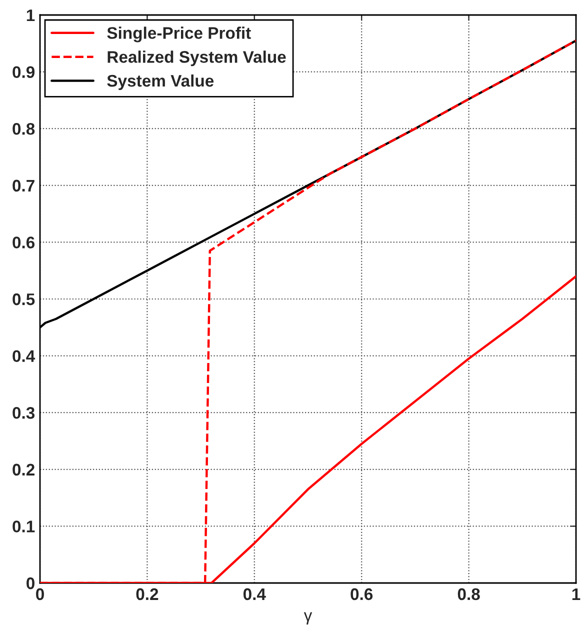 This screenshot has width=586, height=634. What do you see at coordinates (23, 186) in the screenshot?
I see `y-tick-label: 0.7` at bounding box center [23, 186].